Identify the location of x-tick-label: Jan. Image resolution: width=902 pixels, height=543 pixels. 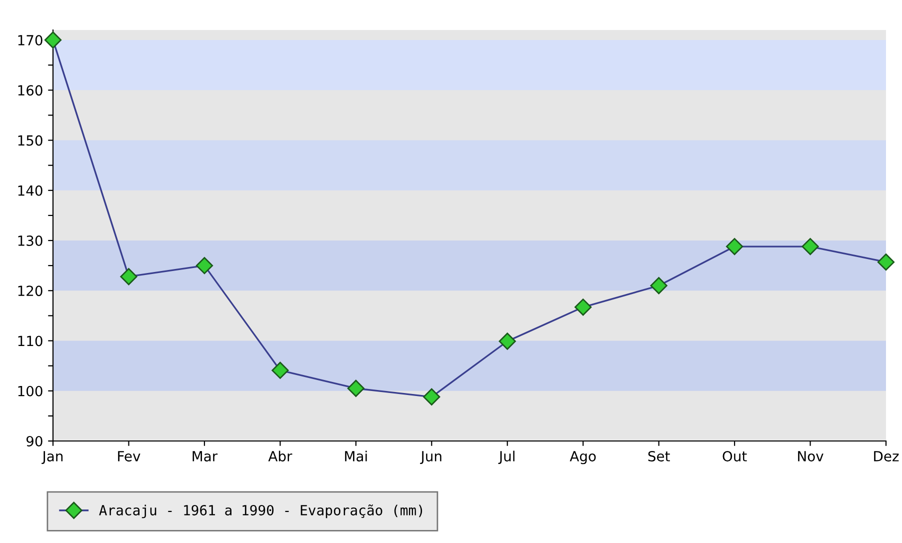
(52, 457).